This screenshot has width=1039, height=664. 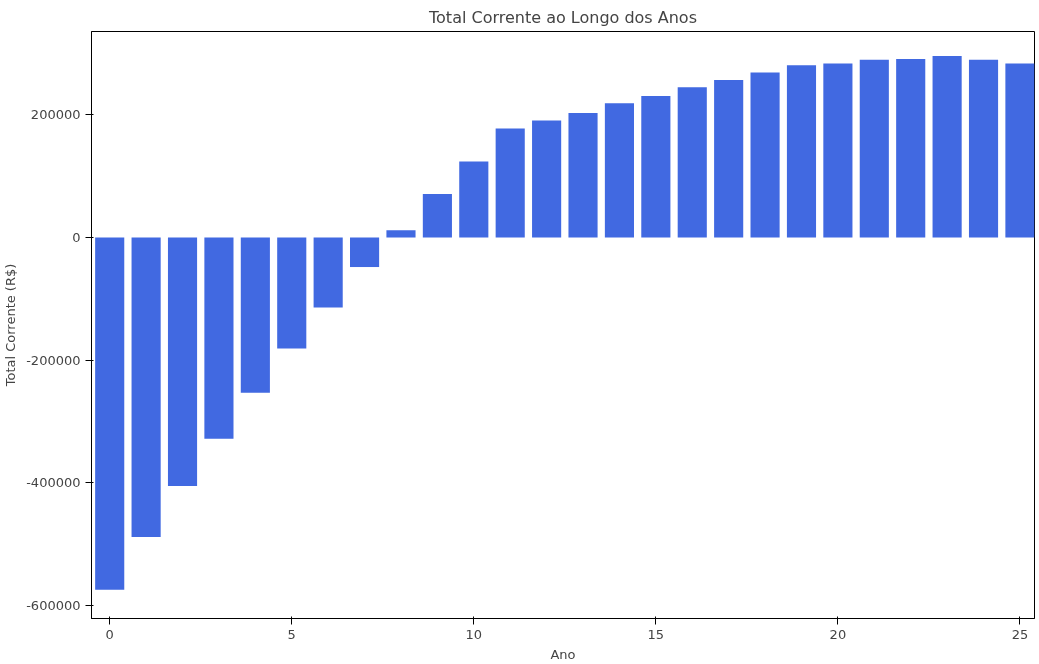 I want to click on x-tick-label: 0, so click(x=109, y=634).